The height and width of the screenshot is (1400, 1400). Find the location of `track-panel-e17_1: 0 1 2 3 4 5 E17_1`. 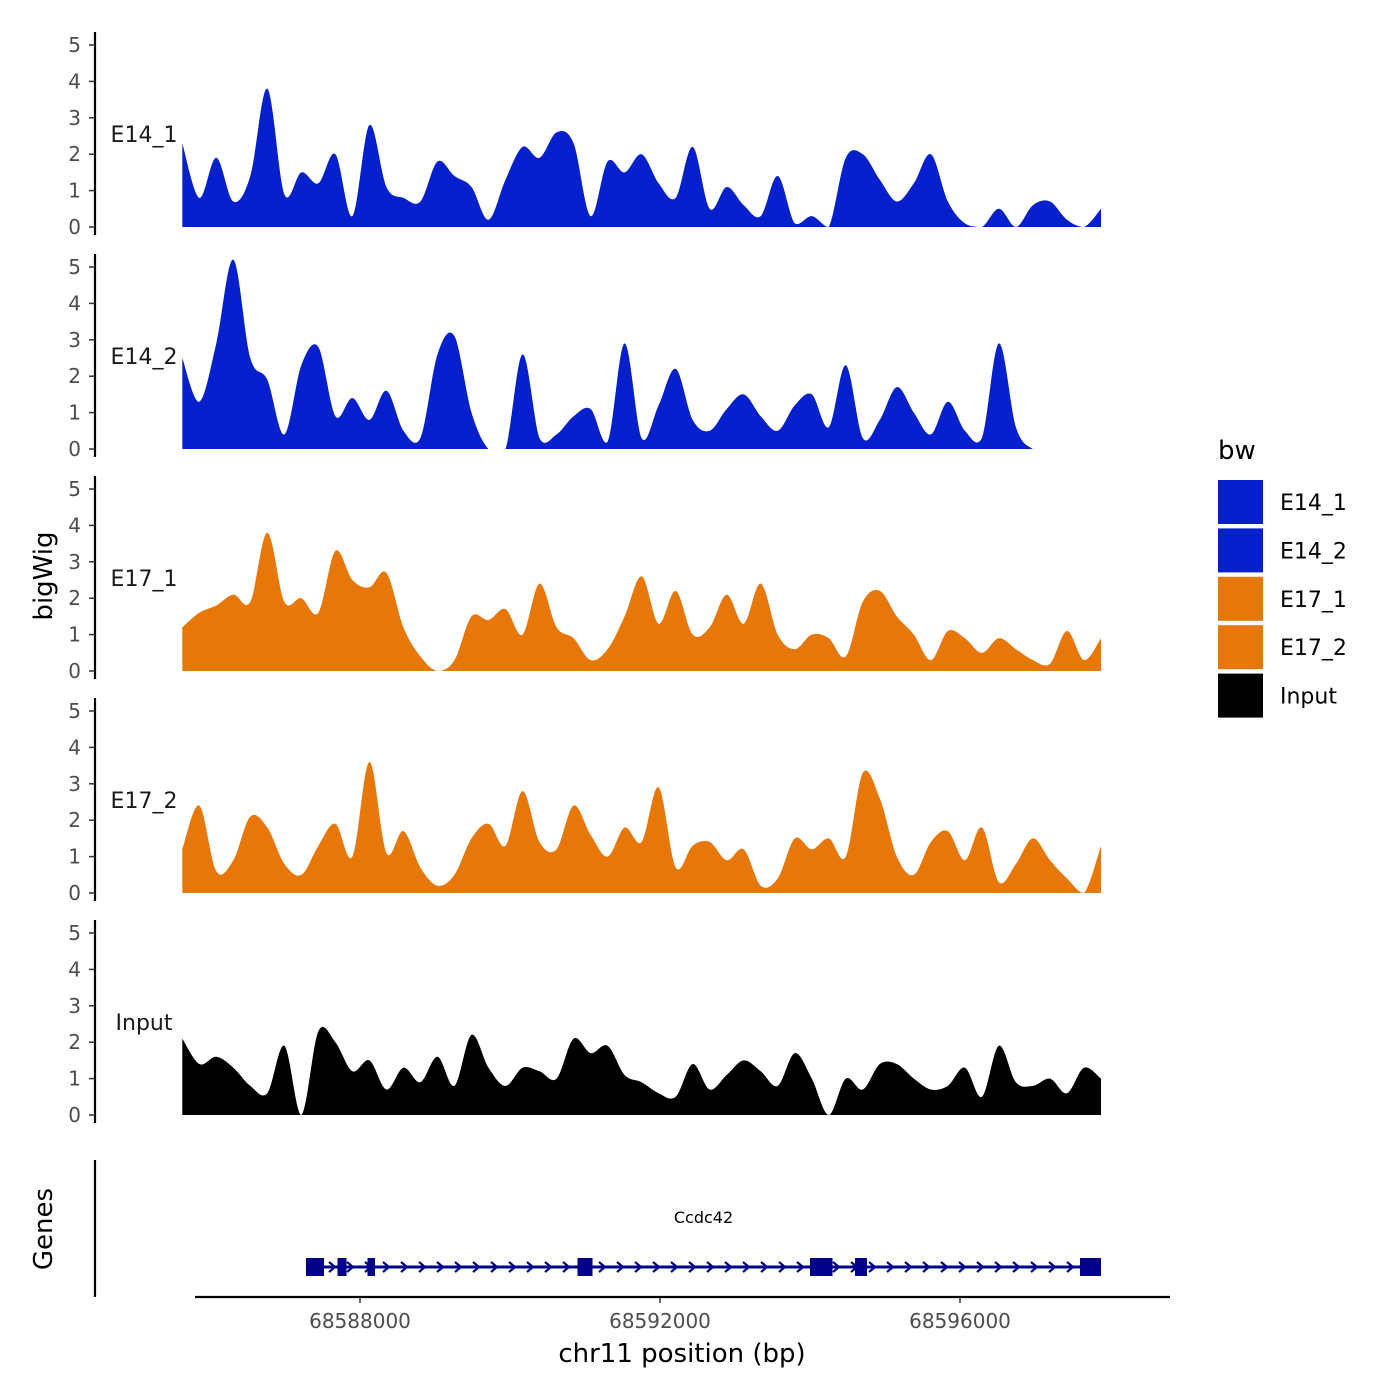

track-panel-e17_1: 0 1 2 3 4 5 E17_1 is located at coordinates (585, 579).